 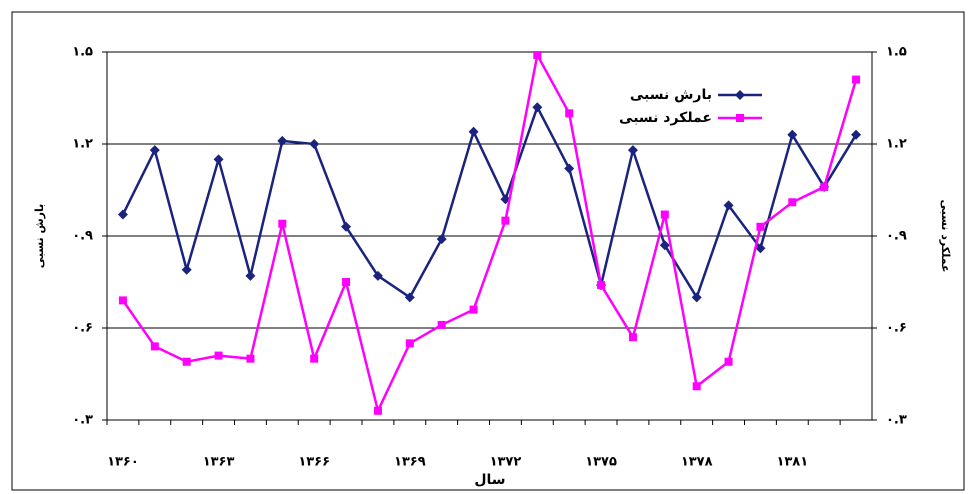 What do you see at coordinates (39, 236) in the screenshot?
I see `y-axis-title: بارش نسبی` at bounding box center [39, 236].